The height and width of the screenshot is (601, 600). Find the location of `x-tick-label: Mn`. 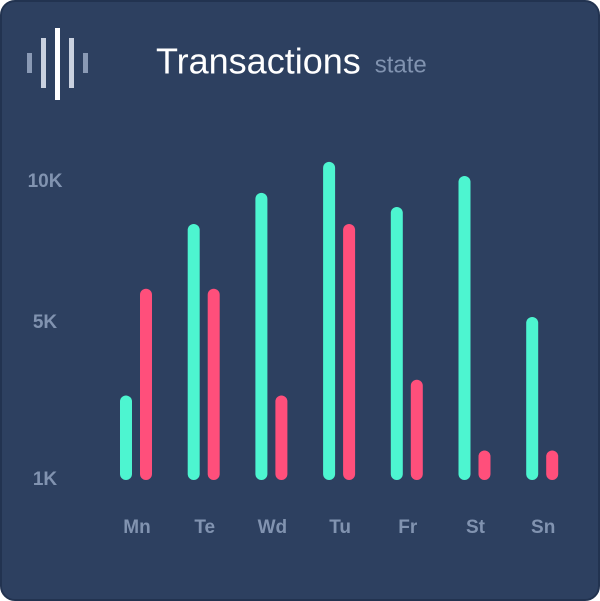

x-tick-label: Mn is located at coordinates (136, 527).